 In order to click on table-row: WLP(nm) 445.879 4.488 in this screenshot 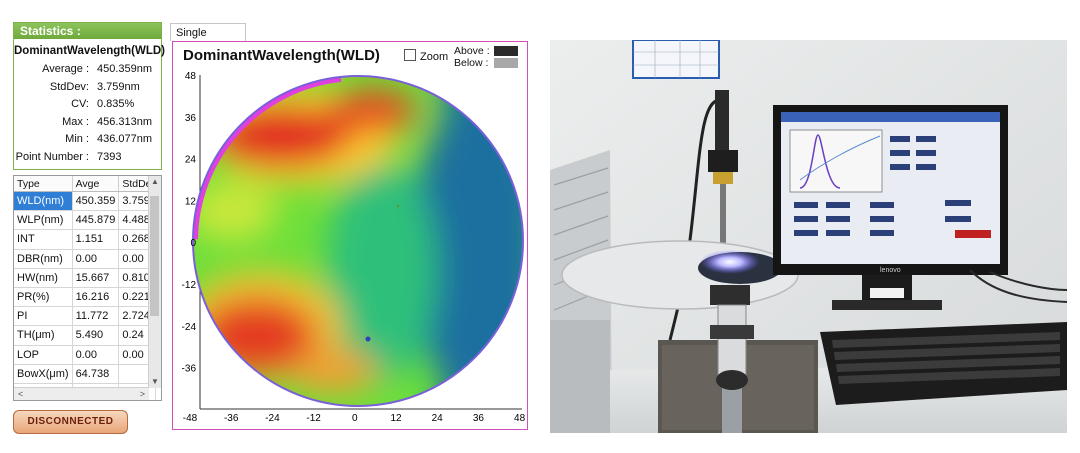, I will do `click(85, 220)`.